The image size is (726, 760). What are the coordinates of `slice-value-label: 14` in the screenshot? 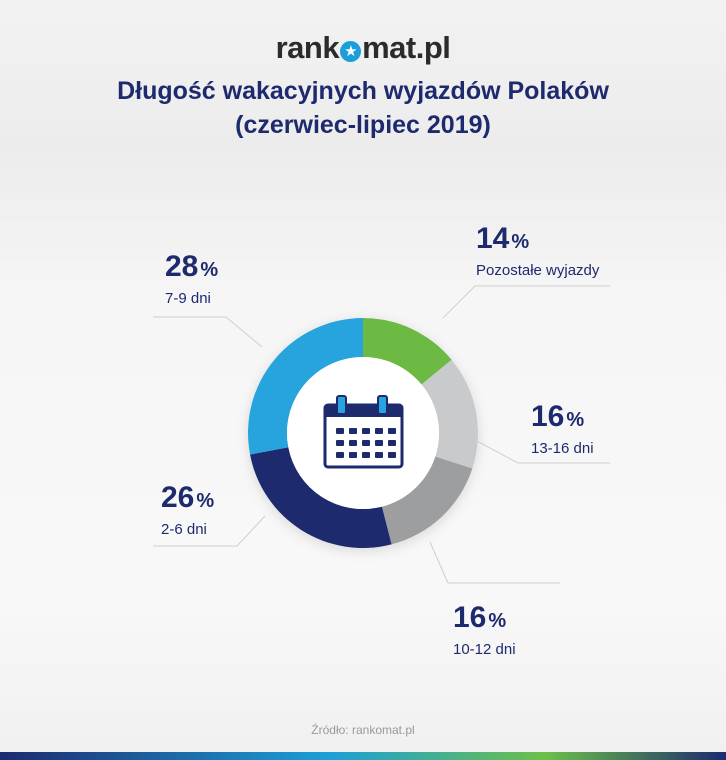 It's located at (493, 238).